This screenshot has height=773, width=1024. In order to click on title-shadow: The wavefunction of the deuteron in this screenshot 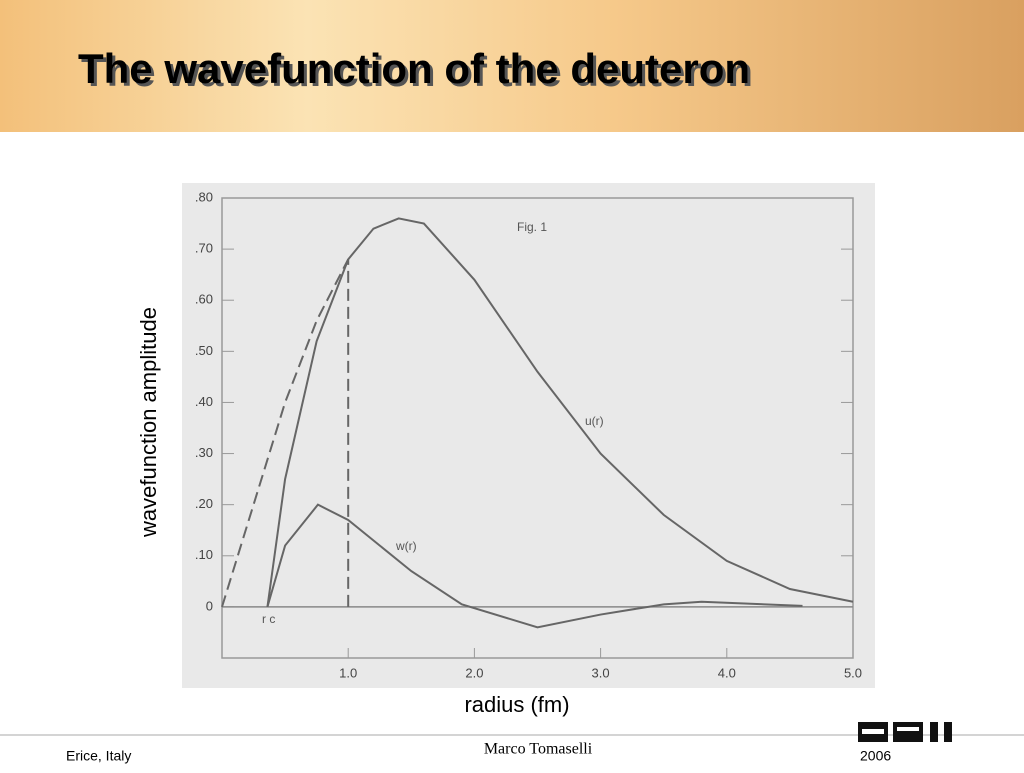, I will do `click(417, 71)`.